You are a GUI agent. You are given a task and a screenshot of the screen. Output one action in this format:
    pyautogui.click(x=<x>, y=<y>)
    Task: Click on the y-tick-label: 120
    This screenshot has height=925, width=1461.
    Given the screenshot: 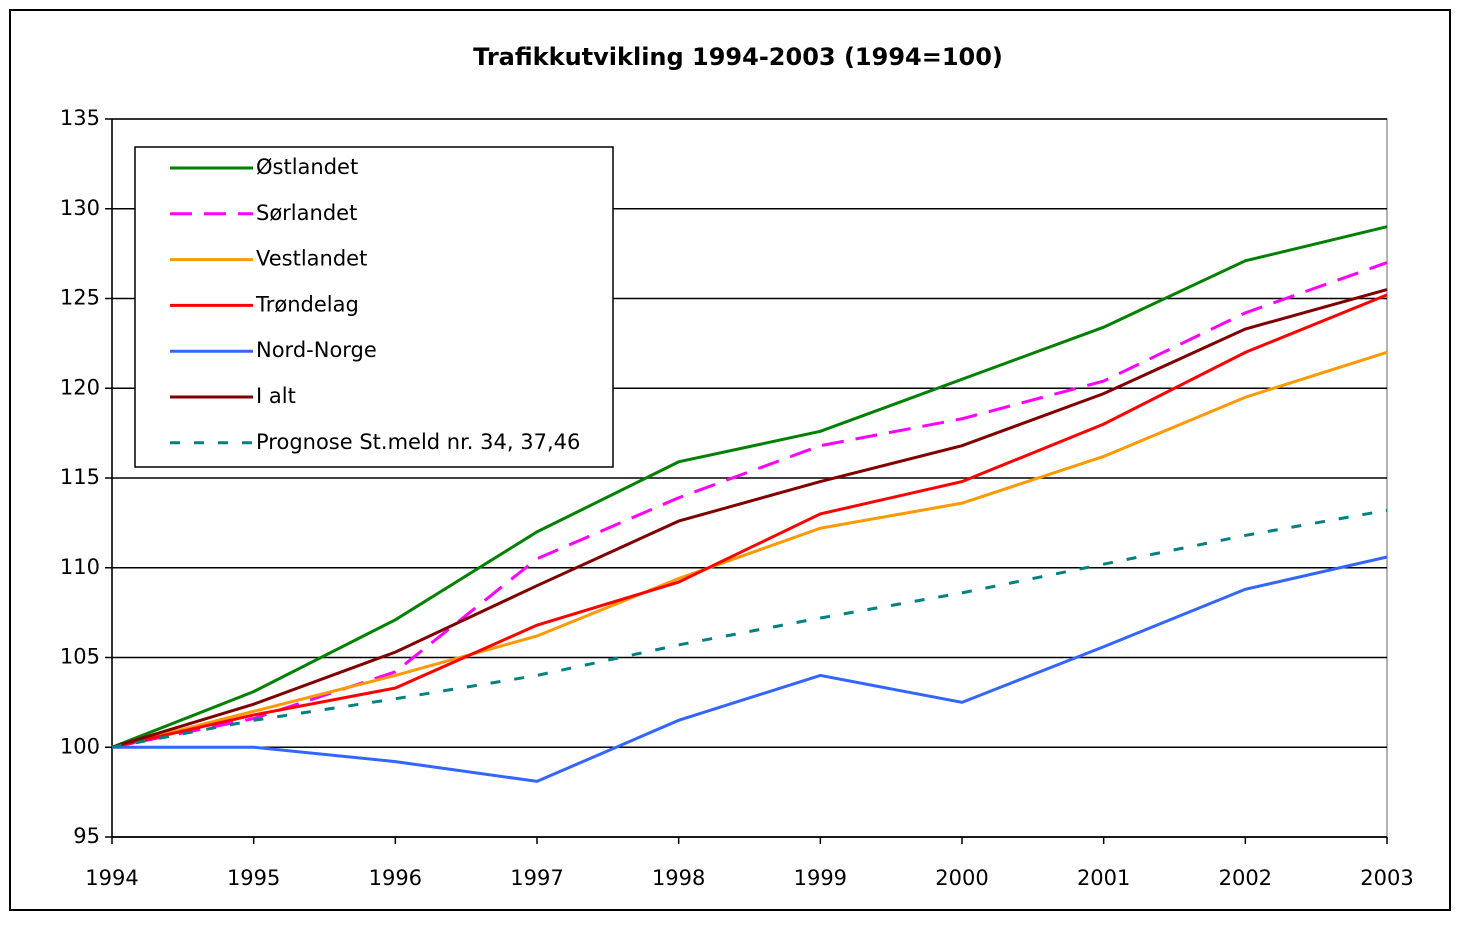 What is the action you would take?
    pyautogui.click(x=80, y=387)
    